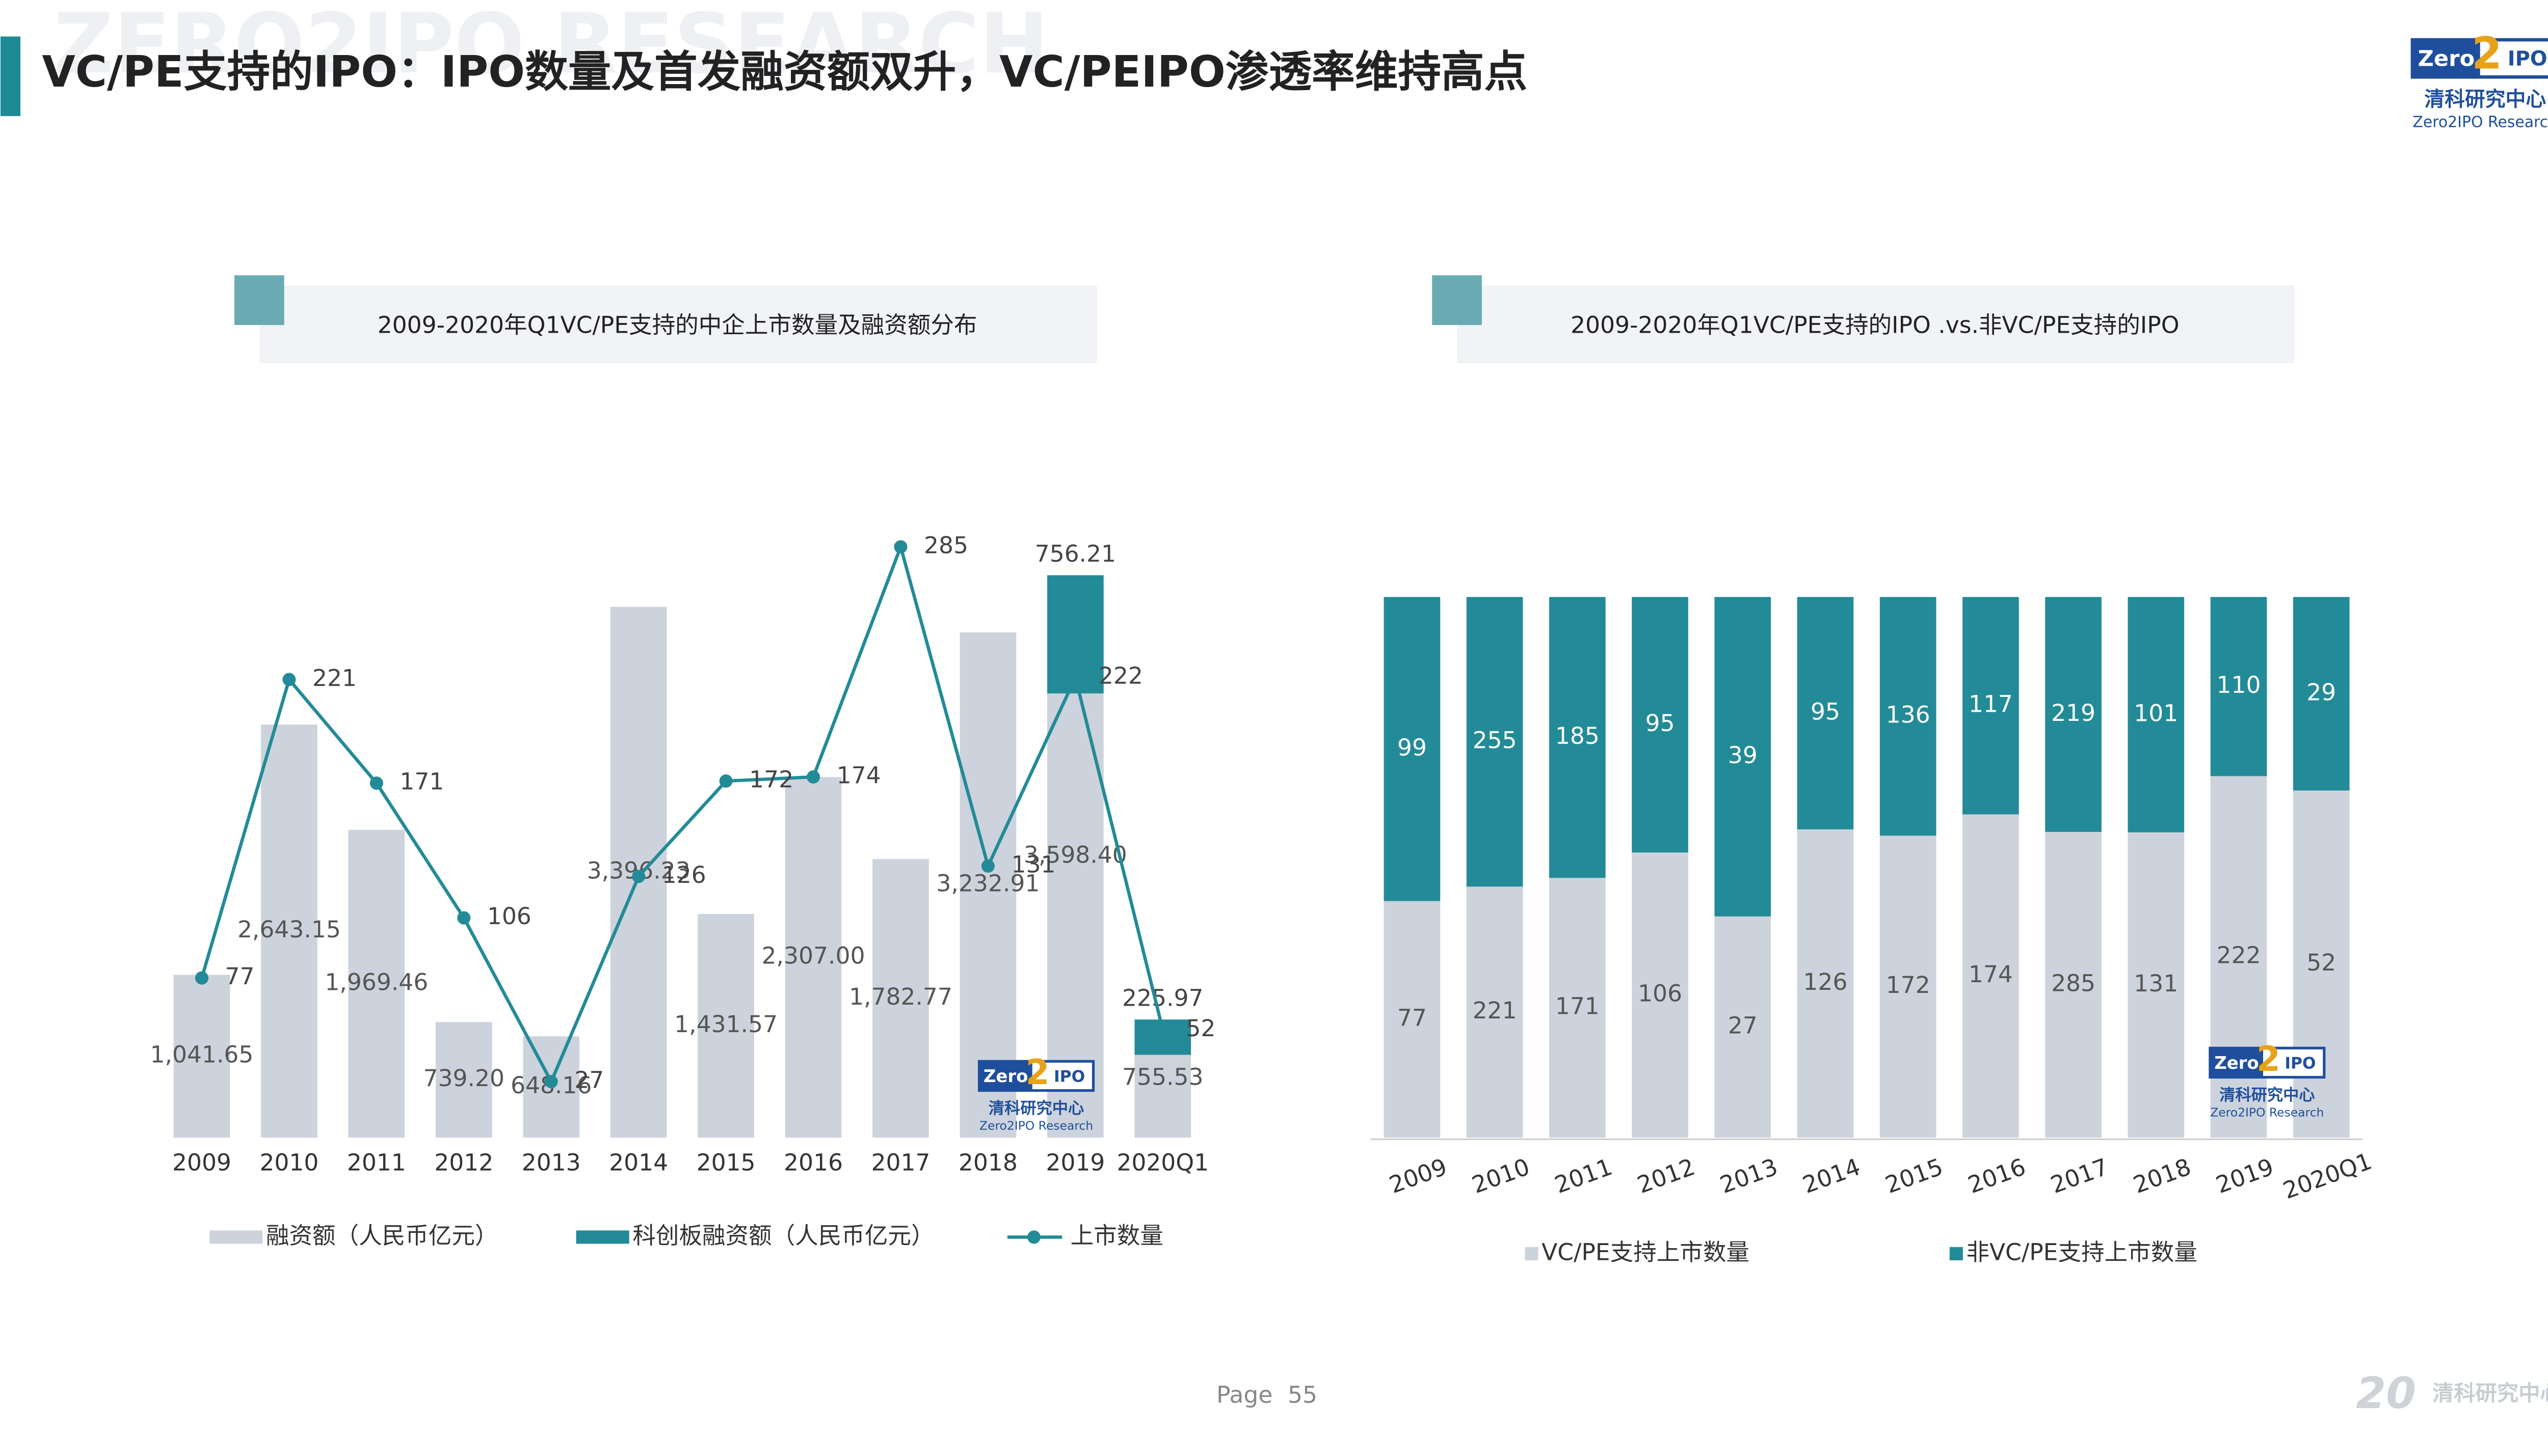  I want to click on value-label: 3,598.40, so click(1076, 855).